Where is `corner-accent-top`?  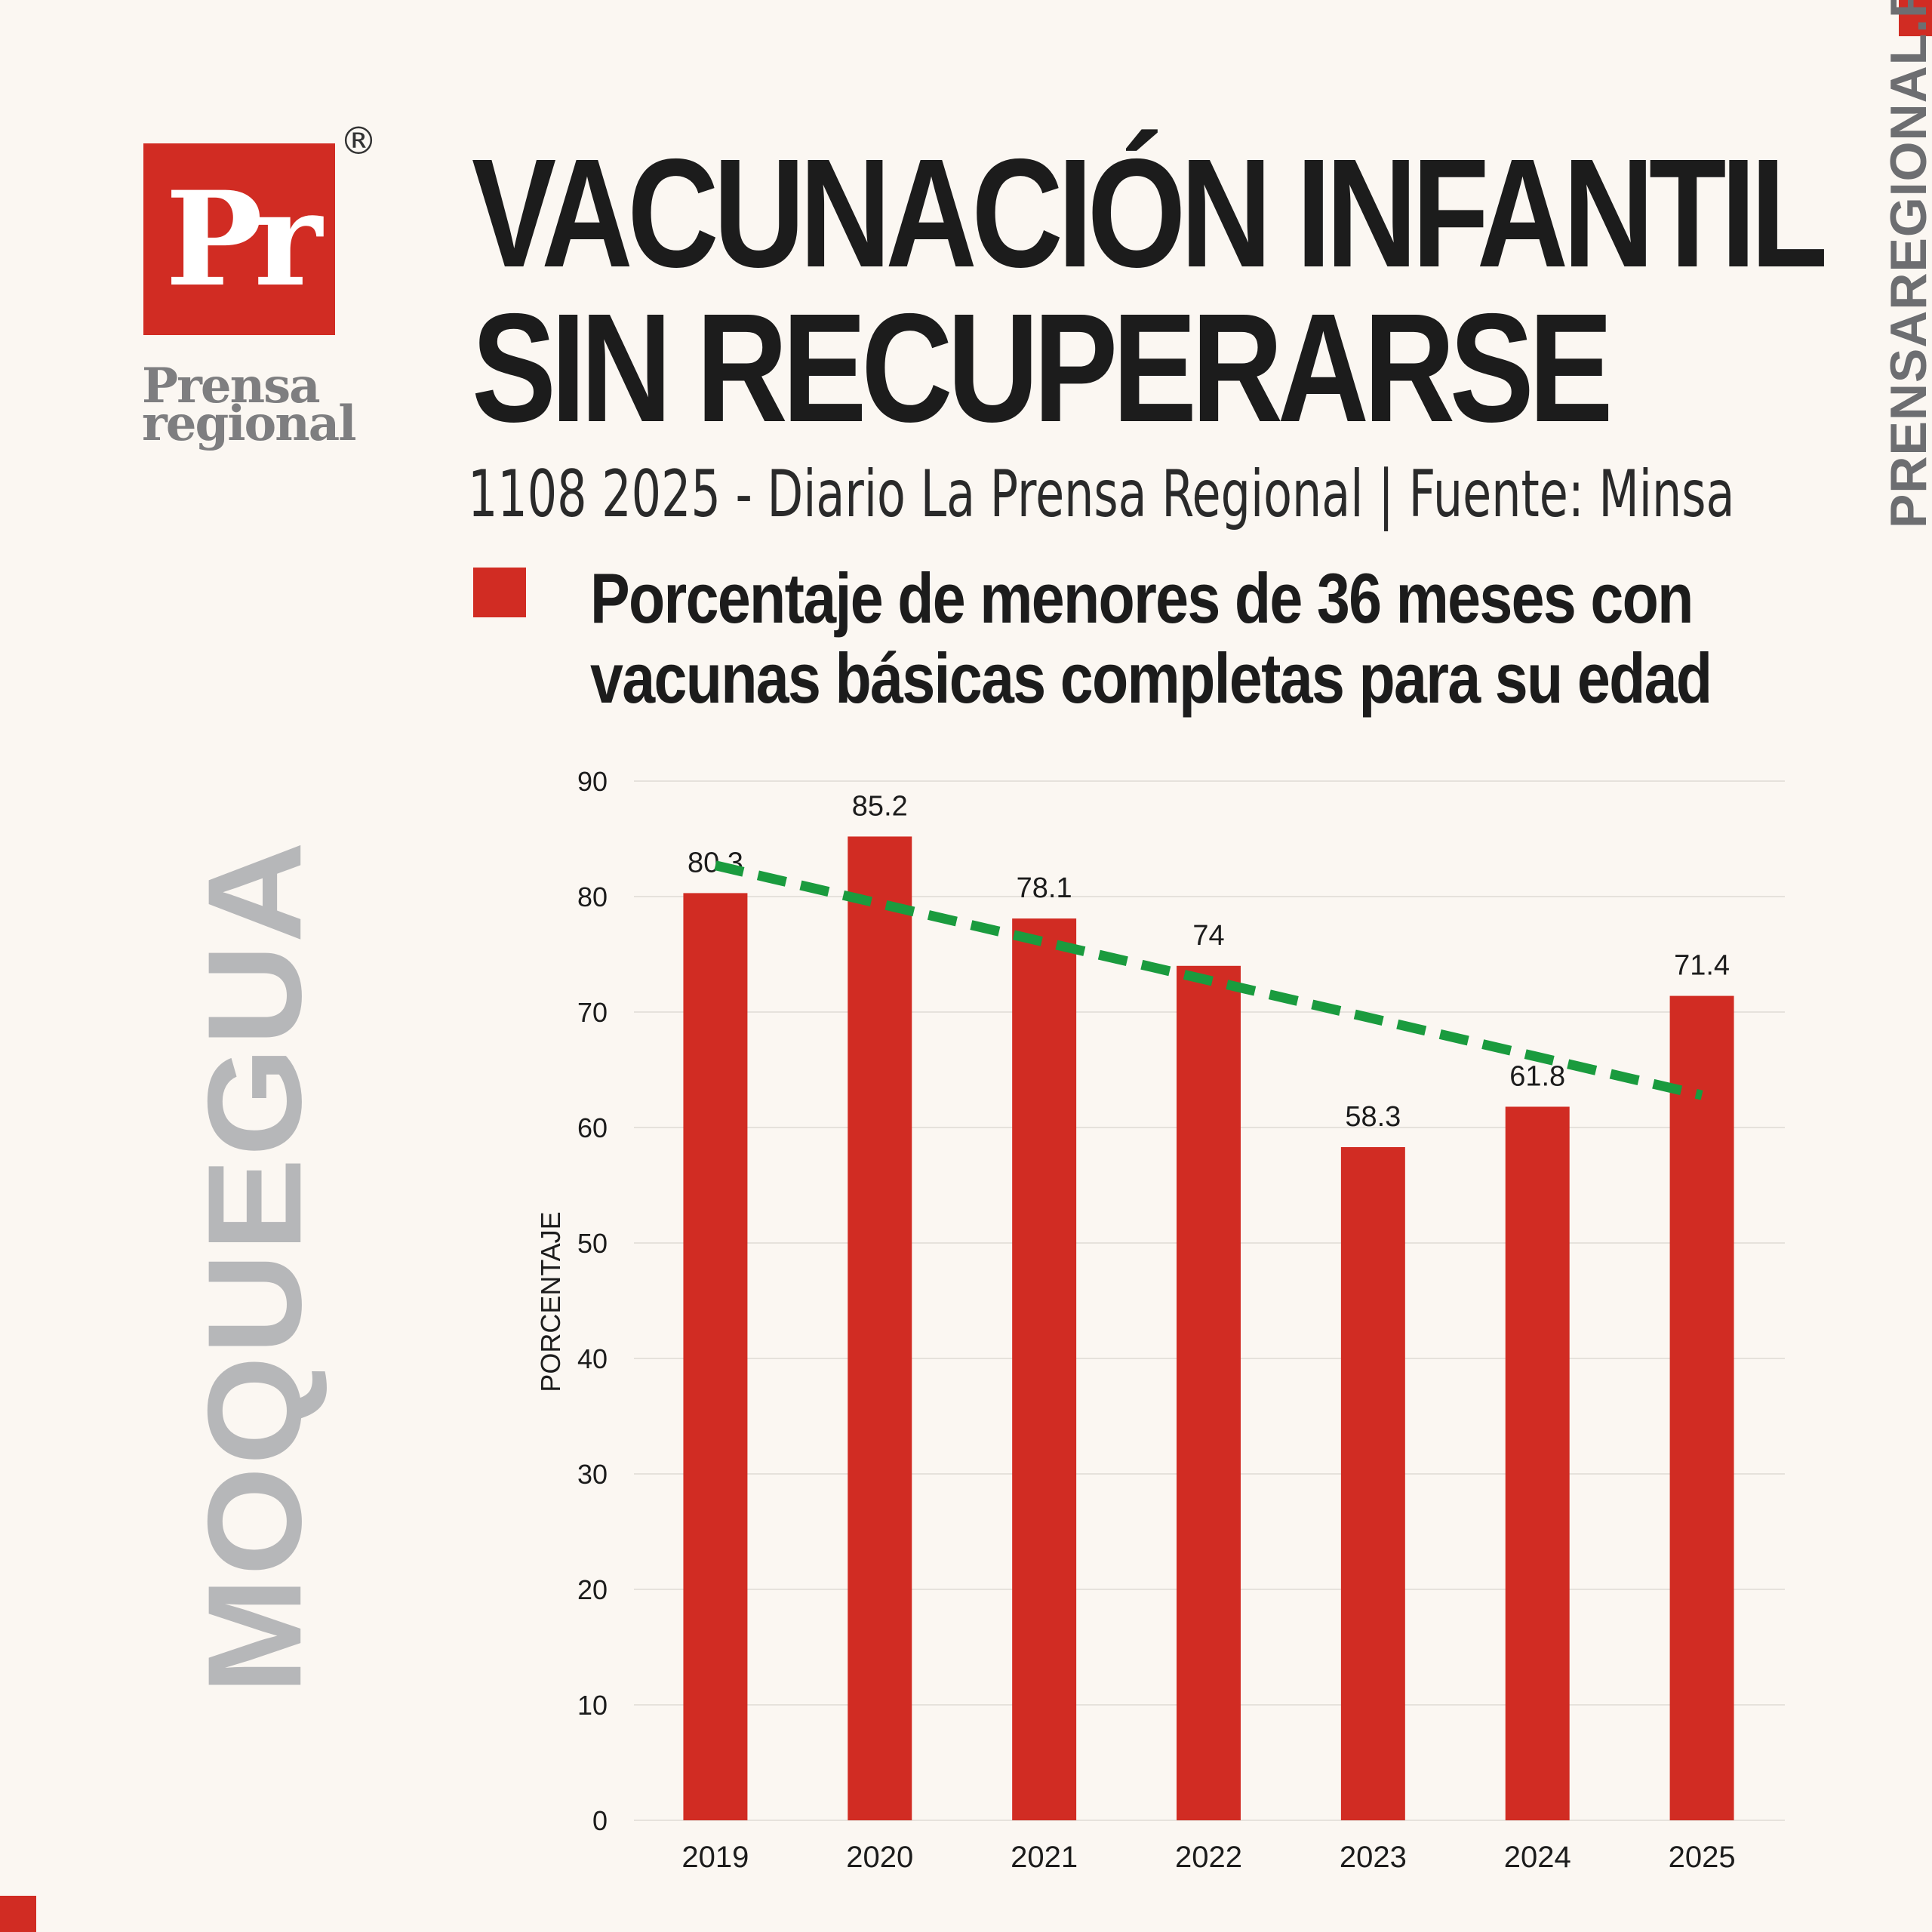 corner-accent-top is located at coordinates (1915, 18).